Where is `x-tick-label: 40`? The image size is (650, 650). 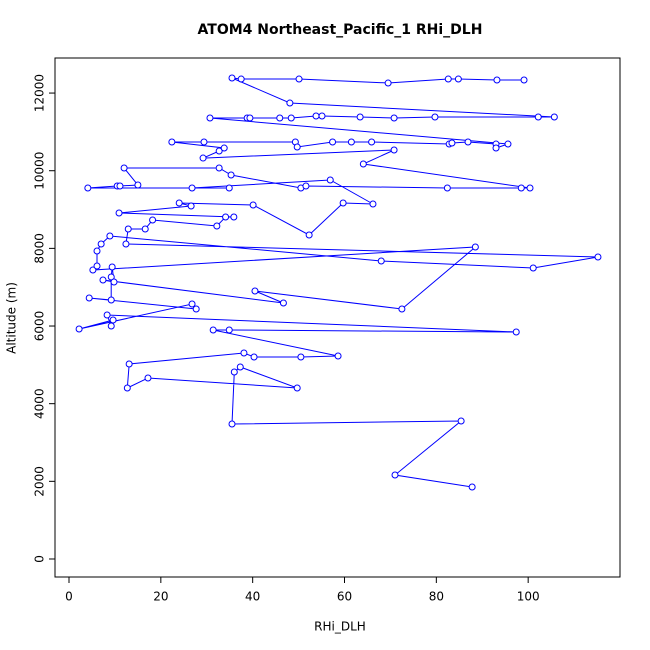
x-tick-label: 40 is located at coordinates (252, 597).